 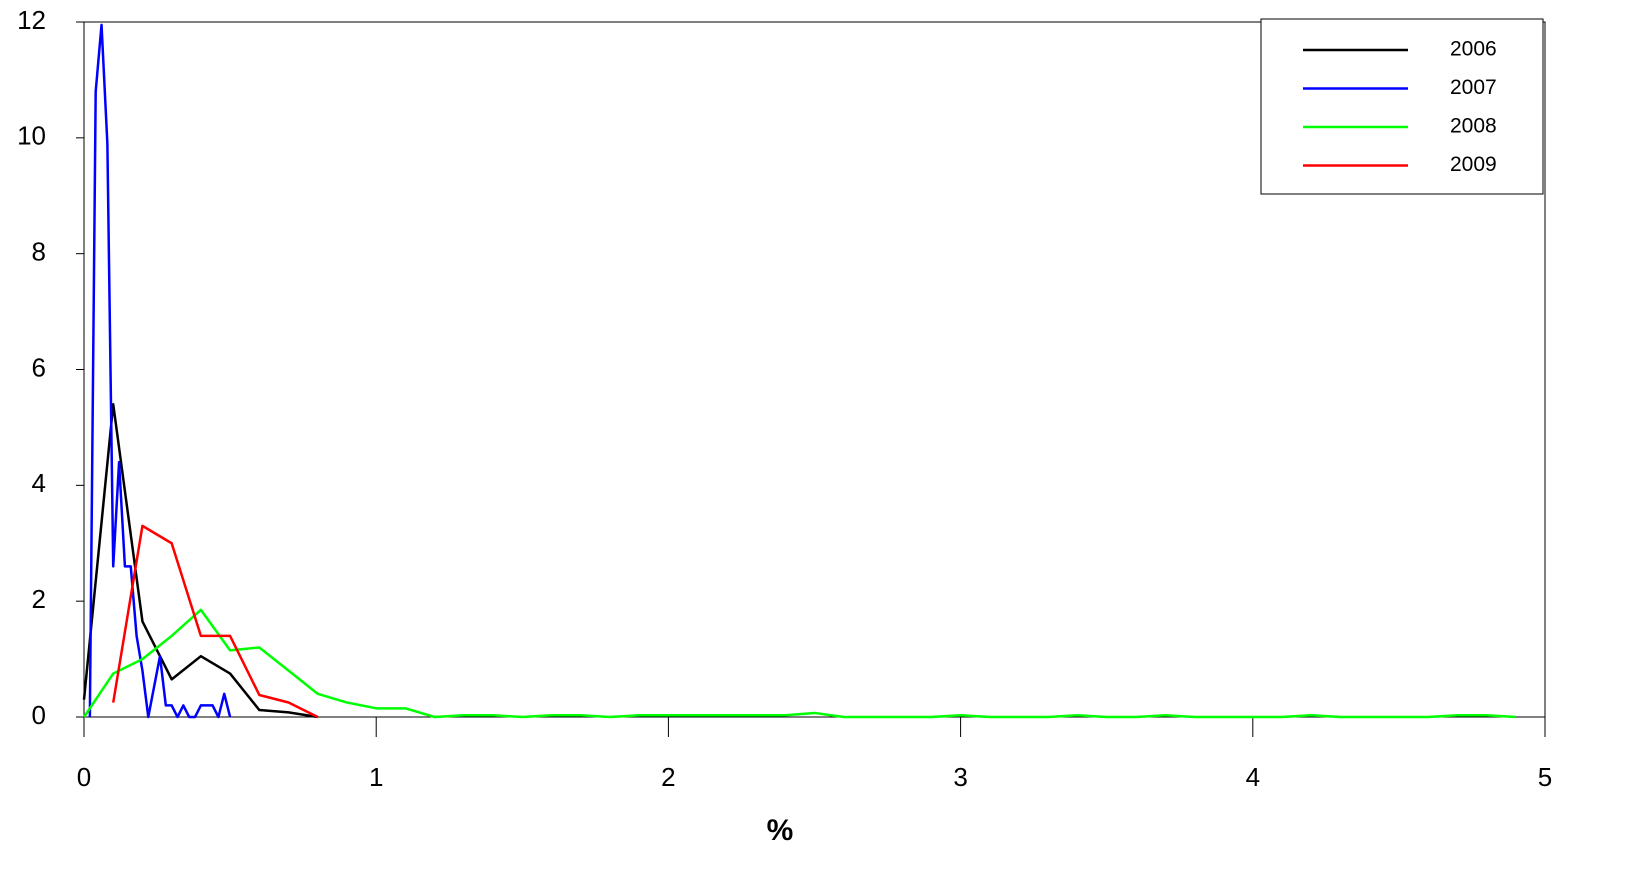 What do you see at coordinates (960, 777) in the screenshot?
I see `x-tick-label: 3` at bounding box center [960, 777].